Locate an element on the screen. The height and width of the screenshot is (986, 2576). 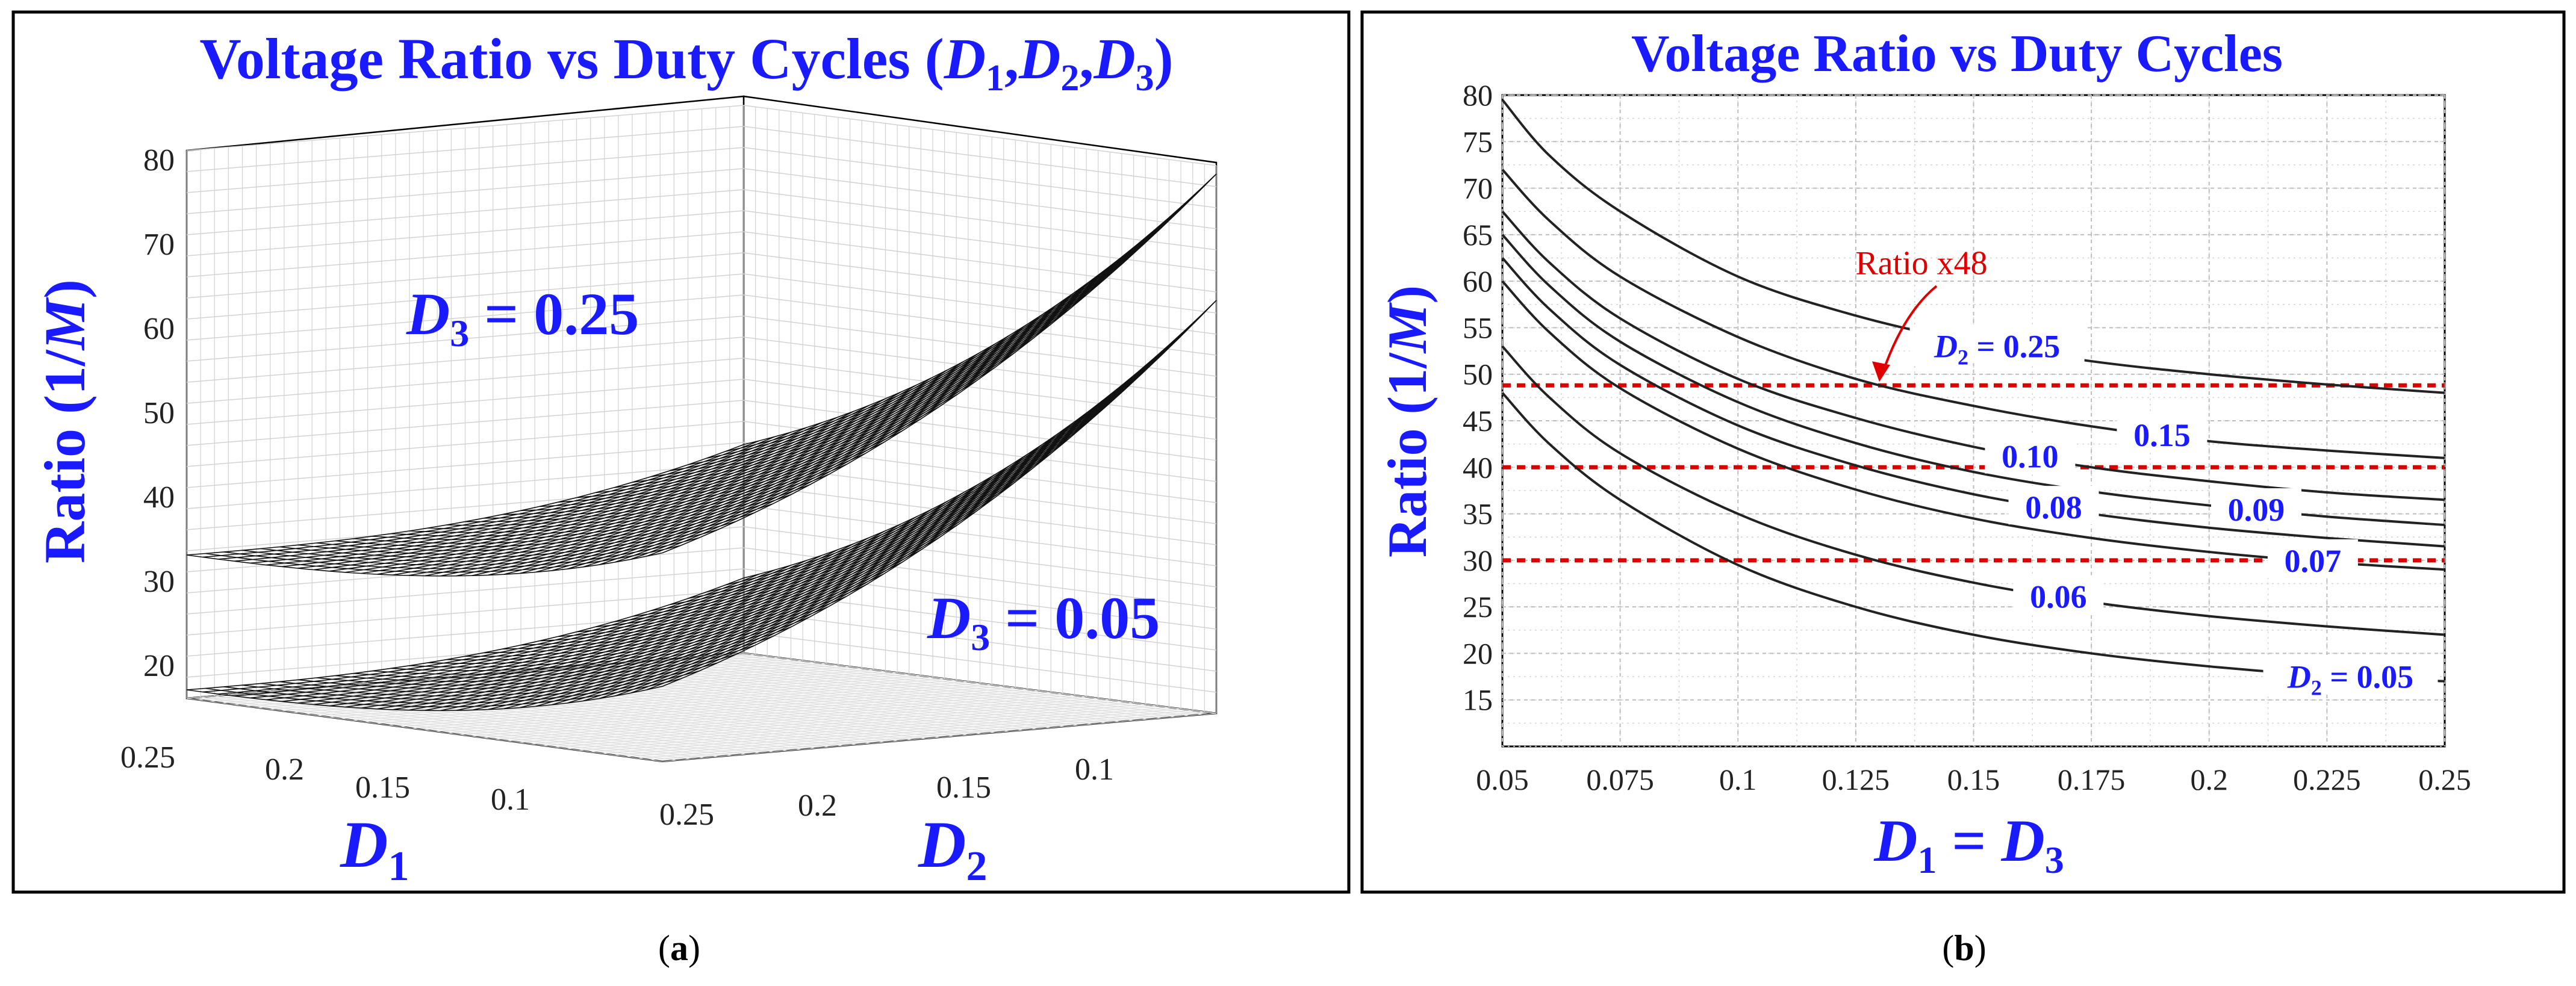
panel-b-xlabel: D1 = D3 is located at coordinates (1969, 844).